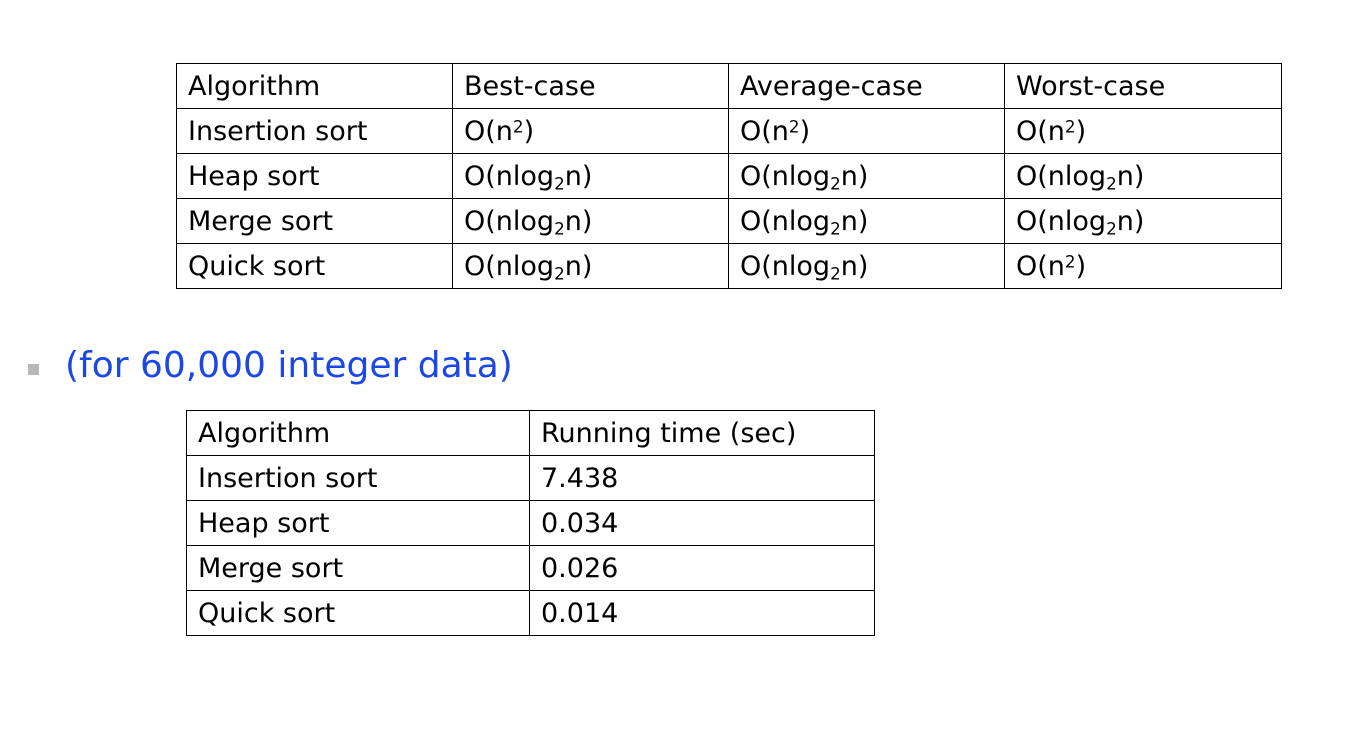 This screenshot has width=1370, height=742. What do you see at coordinates (702, 613) in the screenshot?
I see `time-cell: 0.014` at bounding box center [702, 613].